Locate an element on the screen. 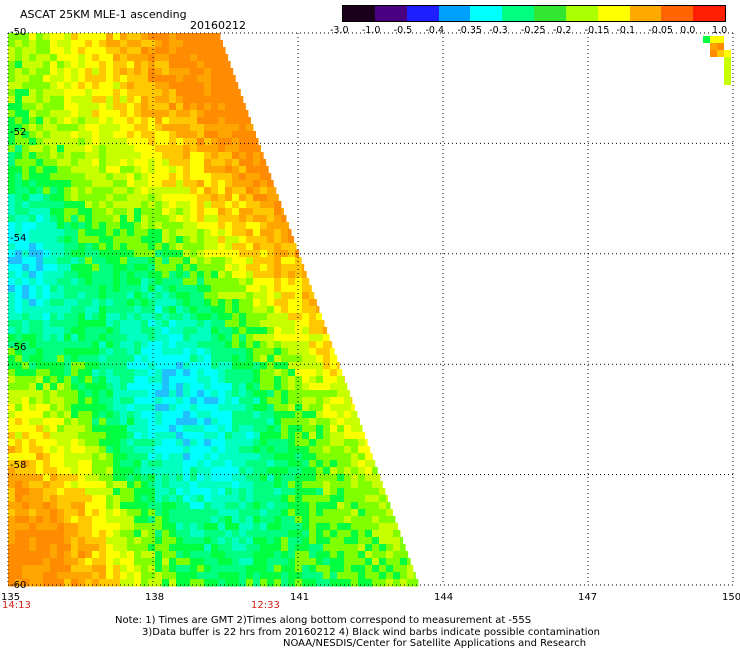  lon-label: 147 is located at coordinates (588, 597).